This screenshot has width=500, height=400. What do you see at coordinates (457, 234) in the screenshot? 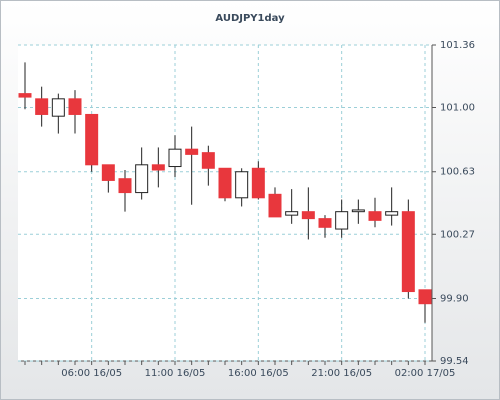
I see `y-tick-label: 100.27` at bounding box center [457, 234].